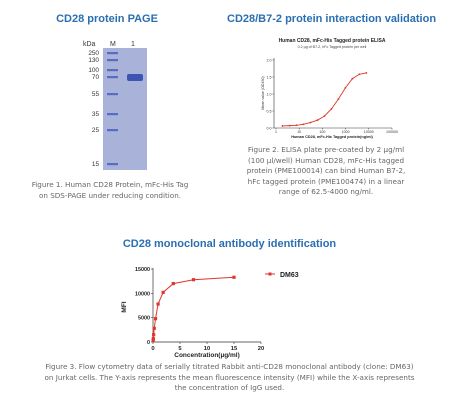  I want to click on mfi-x-tick-label: 5, so click(180, 349).